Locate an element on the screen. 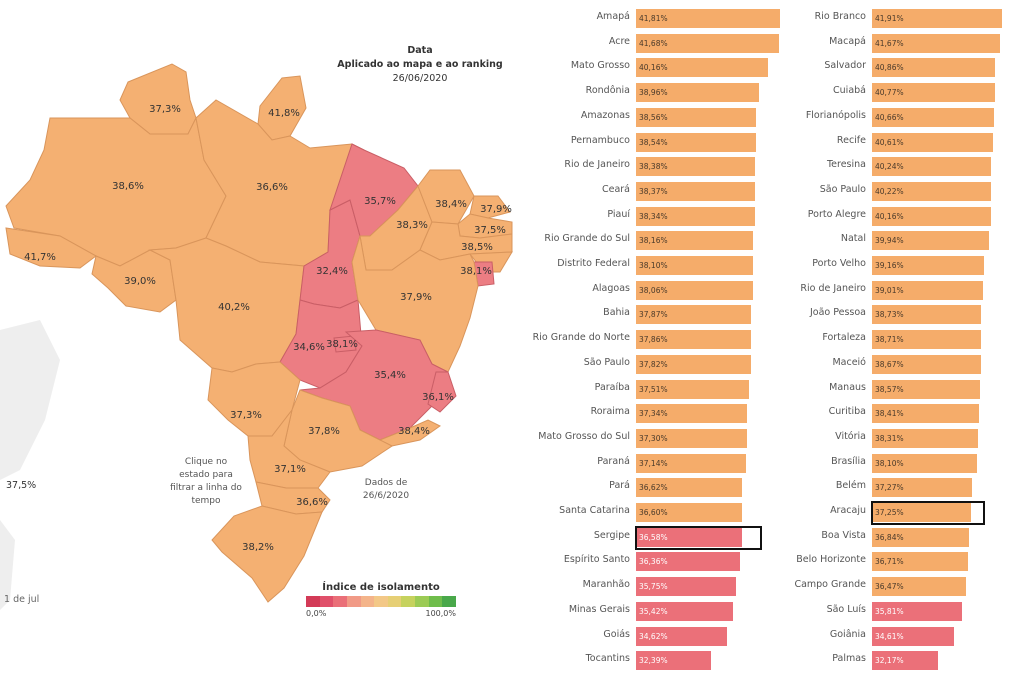  ranking-row-joao-pessoa: João Pessoa 38,73% is located at coordinates (907, 315).